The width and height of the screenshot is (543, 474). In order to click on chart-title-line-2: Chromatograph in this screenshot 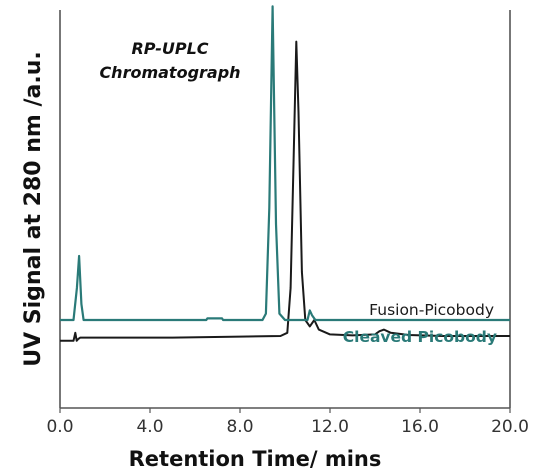, I will do `click(169, 72)`.